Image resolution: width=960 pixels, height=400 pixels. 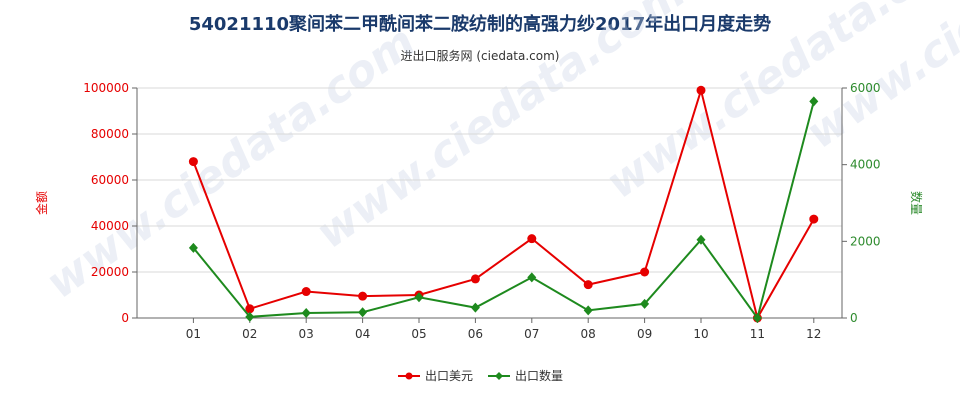 What do you see at coordinates (539, 375) in the screenshot?
I see `legend-label-2: 出口数量` at bounding box center [539, 375].